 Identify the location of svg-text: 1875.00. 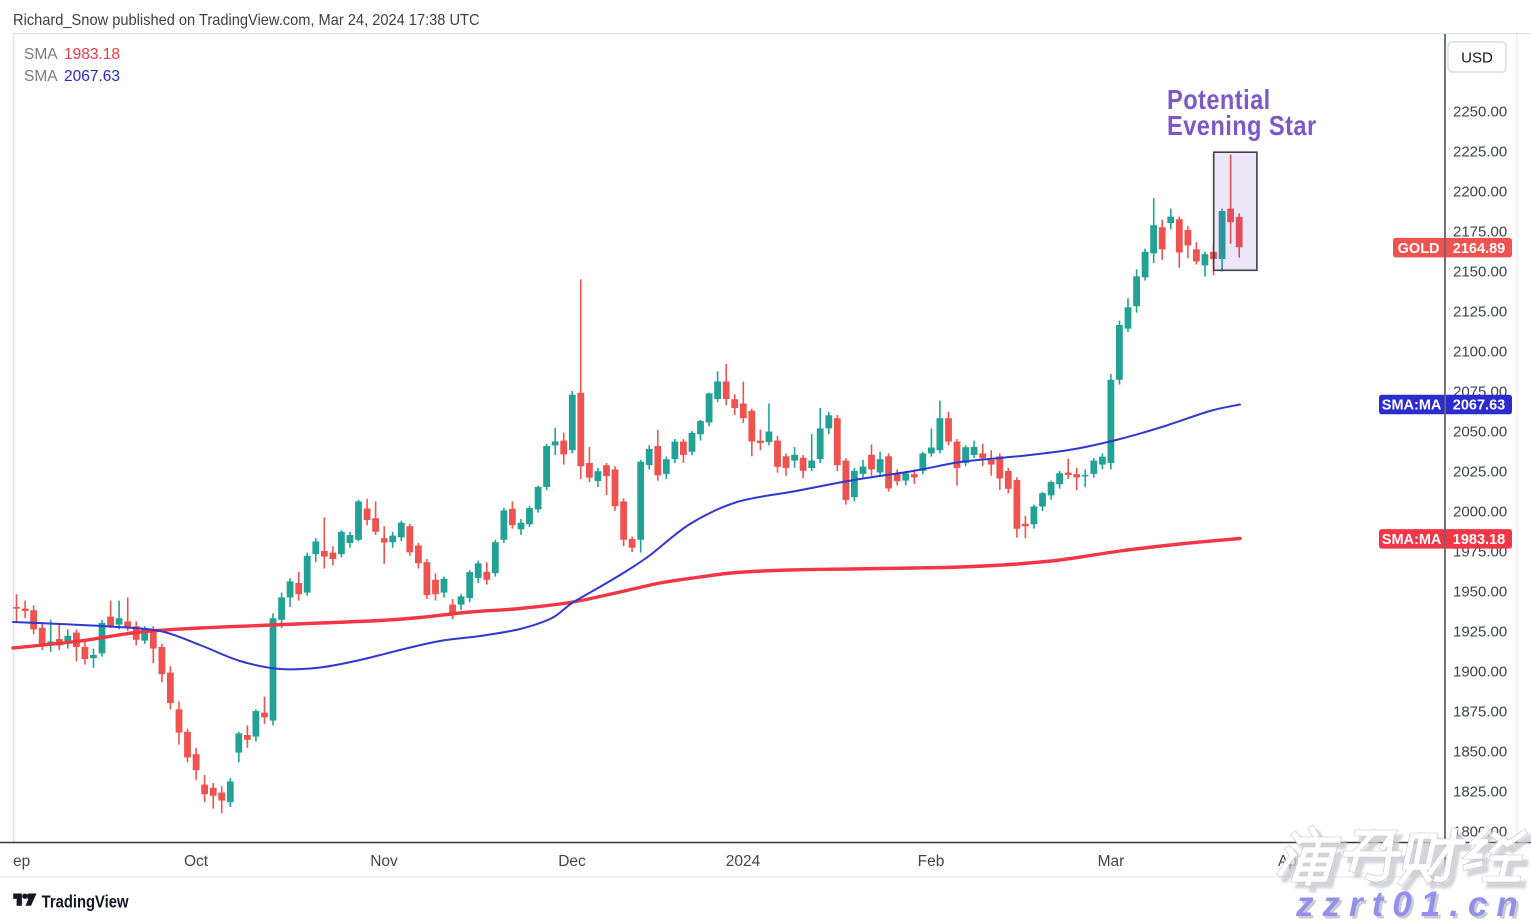
(1480, 712).